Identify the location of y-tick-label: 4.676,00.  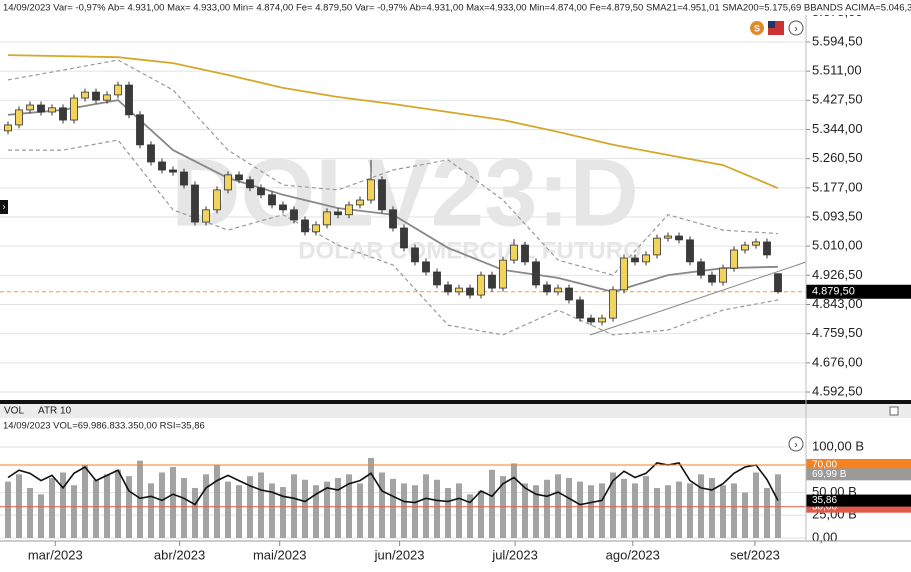
(837, 361).